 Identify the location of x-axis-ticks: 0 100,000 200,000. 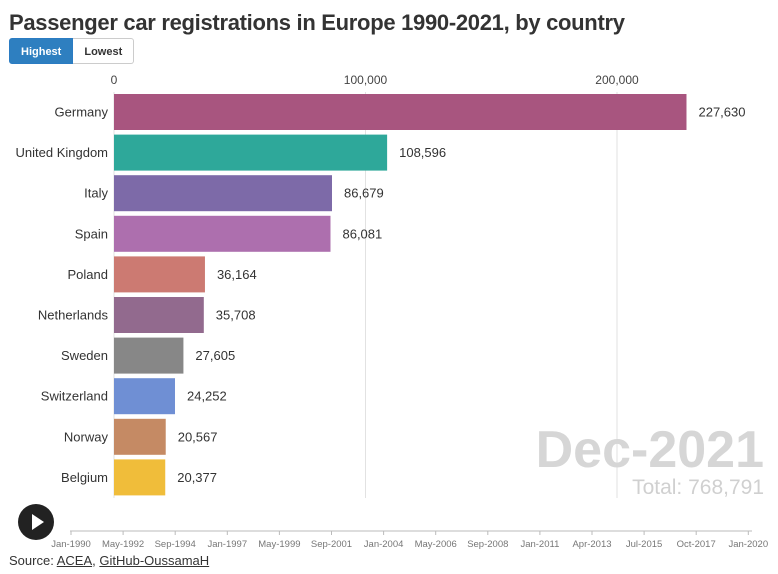
(375, 80).